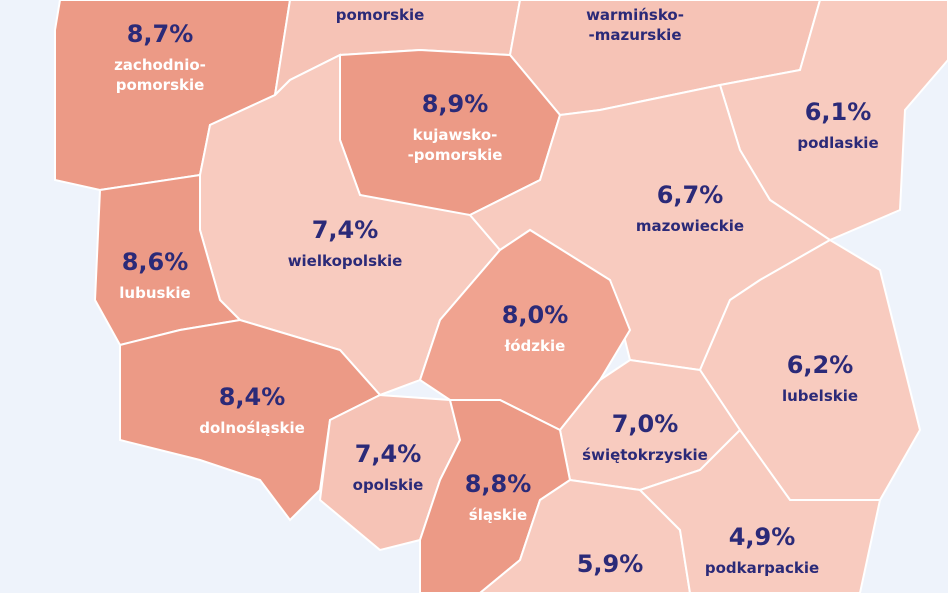  I want to click on region-value: 8,9%, so click(455, 104).